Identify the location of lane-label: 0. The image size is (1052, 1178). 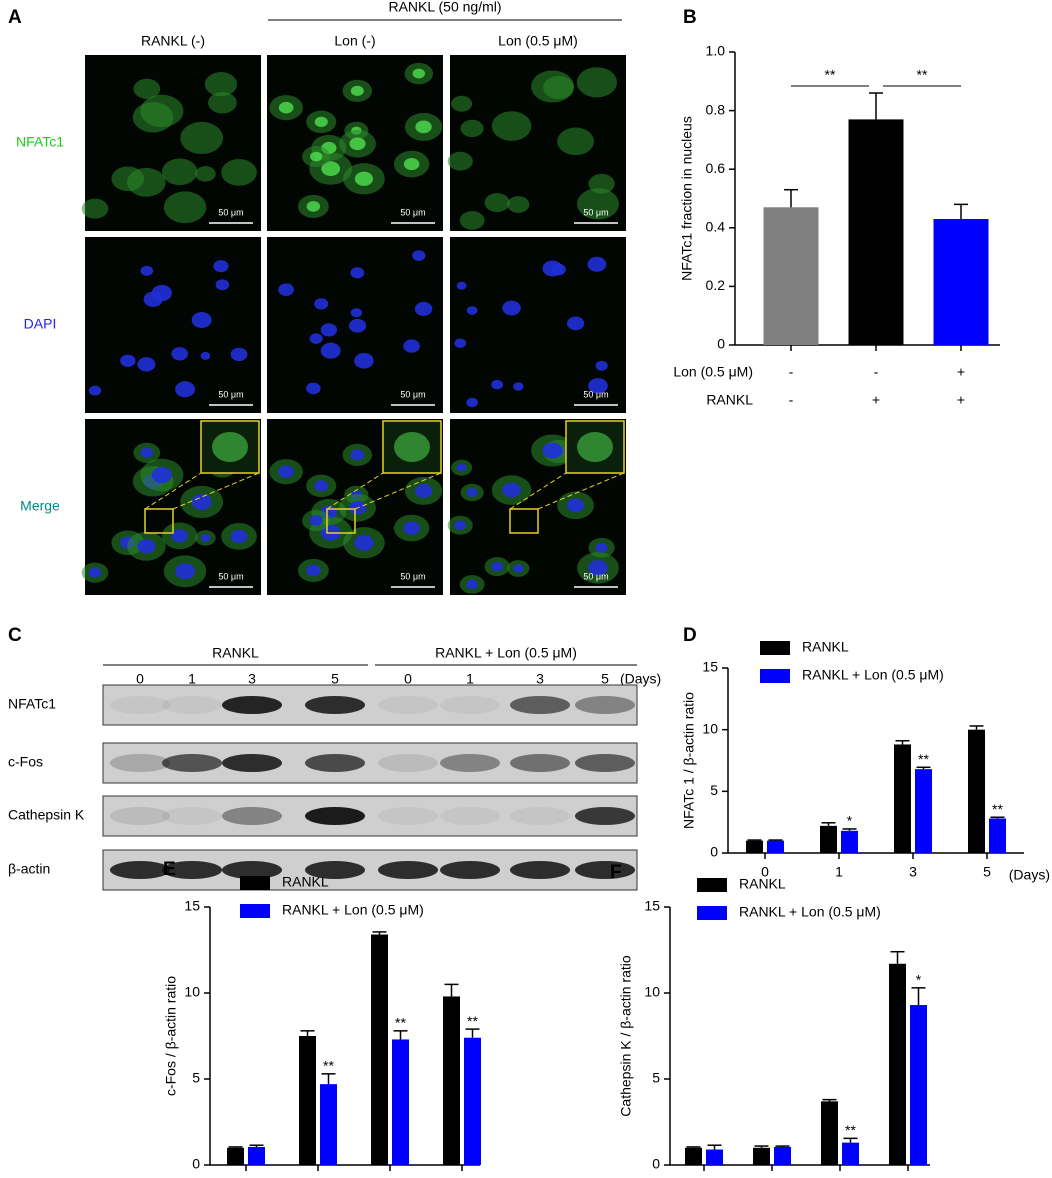
(408, 679).